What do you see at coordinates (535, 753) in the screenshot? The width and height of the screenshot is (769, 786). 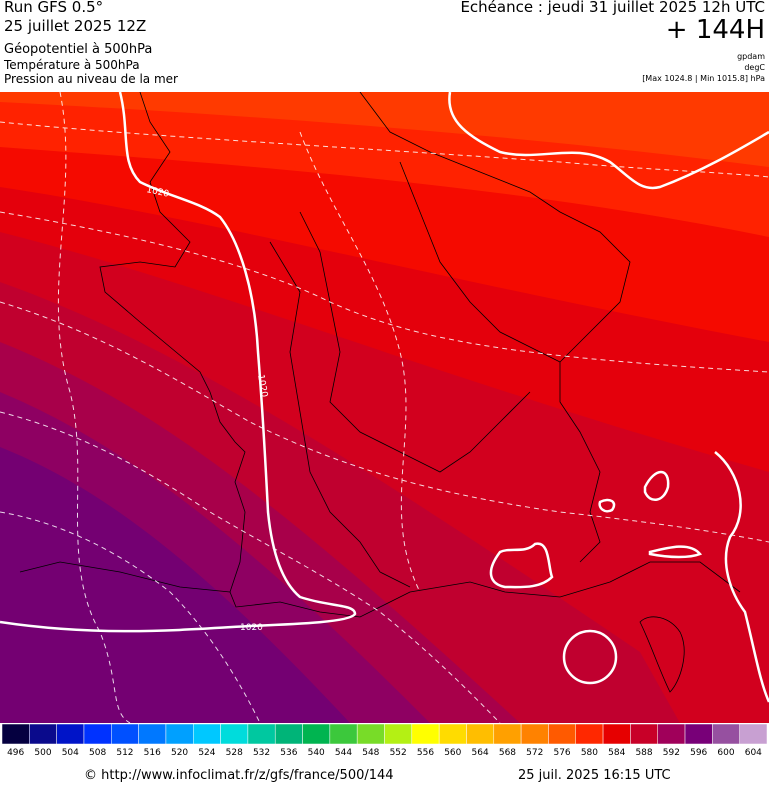 I see `legend-tick-label: 572` at bounding box center [535, 753].